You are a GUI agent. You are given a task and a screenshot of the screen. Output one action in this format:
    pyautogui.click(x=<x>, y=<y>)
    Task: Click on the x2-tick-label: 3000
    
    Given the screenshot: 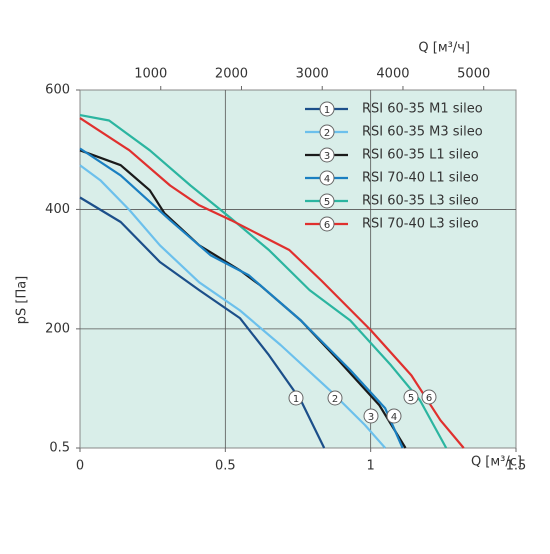 What is the action you would take?
    pyautogui.click(x=312, y=74)
    